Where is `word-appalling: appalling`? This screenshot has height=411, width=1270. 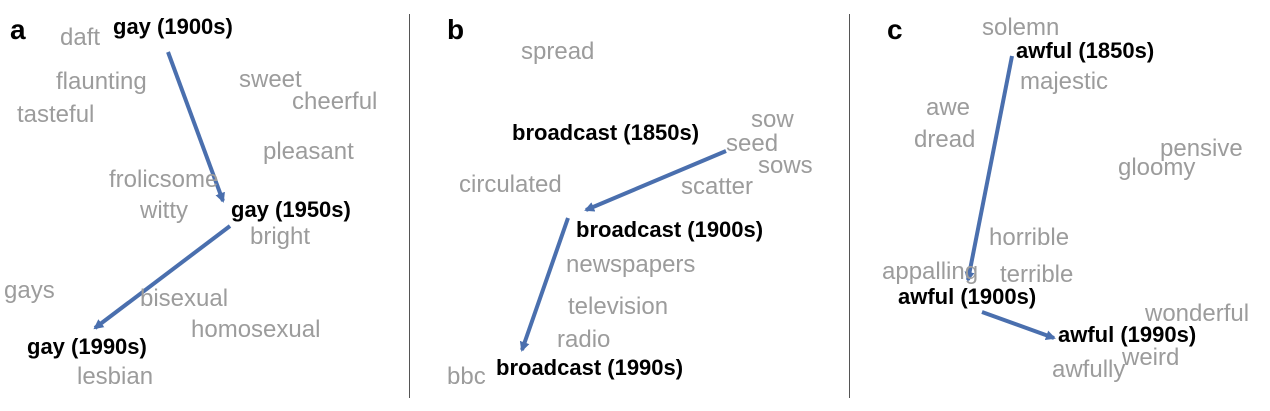 word-appalling: appalling is located at coordinates (930, 271).